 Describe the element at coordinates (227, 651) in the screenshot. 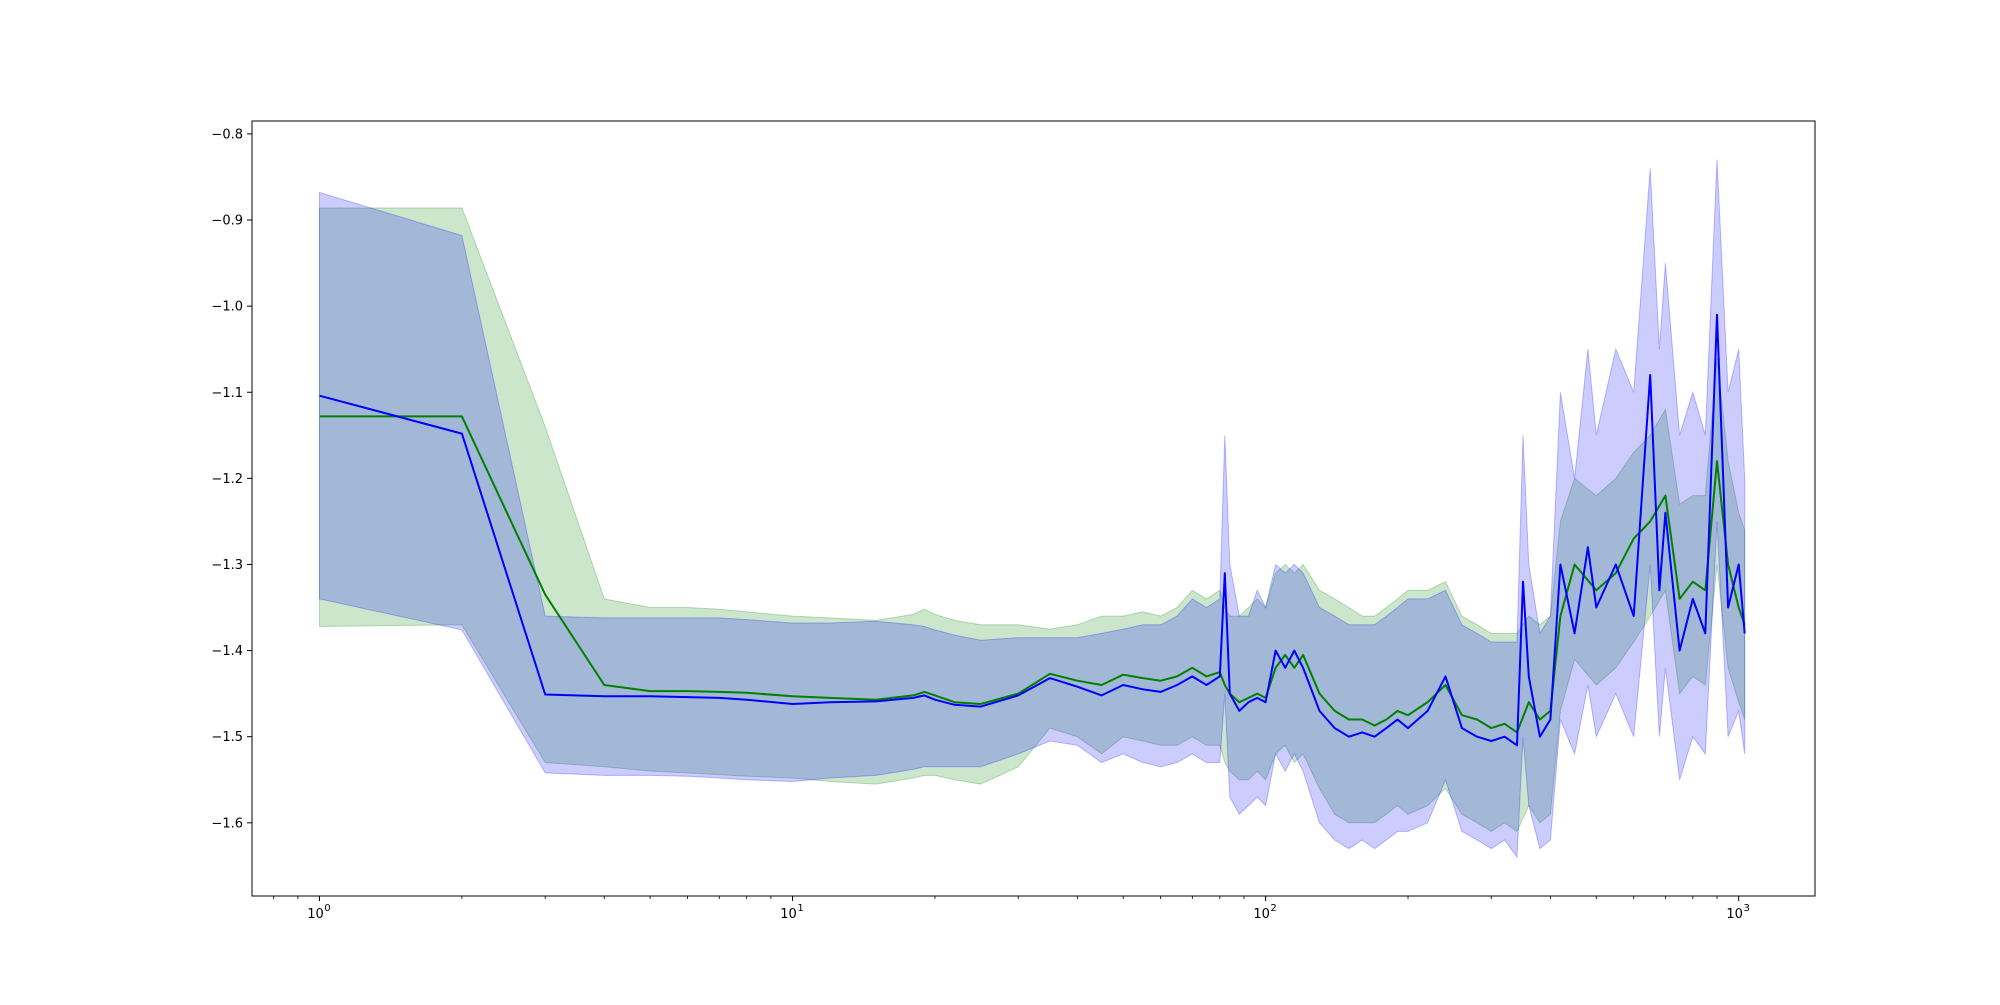

I see `y-tick-label: −1.4` at that location.